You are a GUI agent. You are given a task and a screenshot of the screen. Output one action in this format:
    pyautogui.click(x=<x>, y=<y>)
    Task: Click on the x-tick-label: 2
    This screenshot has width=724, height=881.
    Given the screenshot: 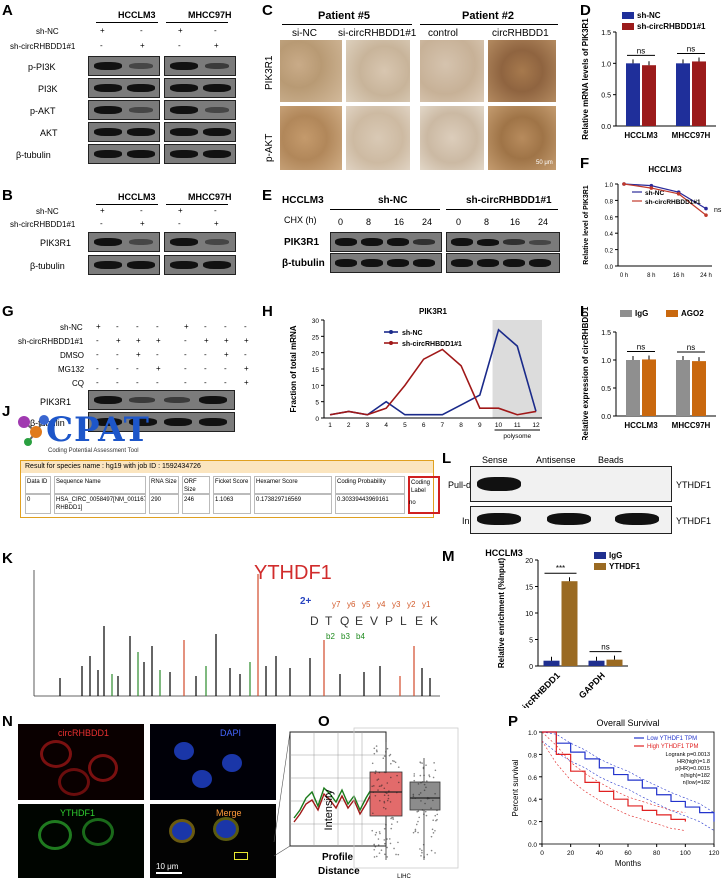 What is the action you would take?
    pyautogui.click(x=349, y=425)
    